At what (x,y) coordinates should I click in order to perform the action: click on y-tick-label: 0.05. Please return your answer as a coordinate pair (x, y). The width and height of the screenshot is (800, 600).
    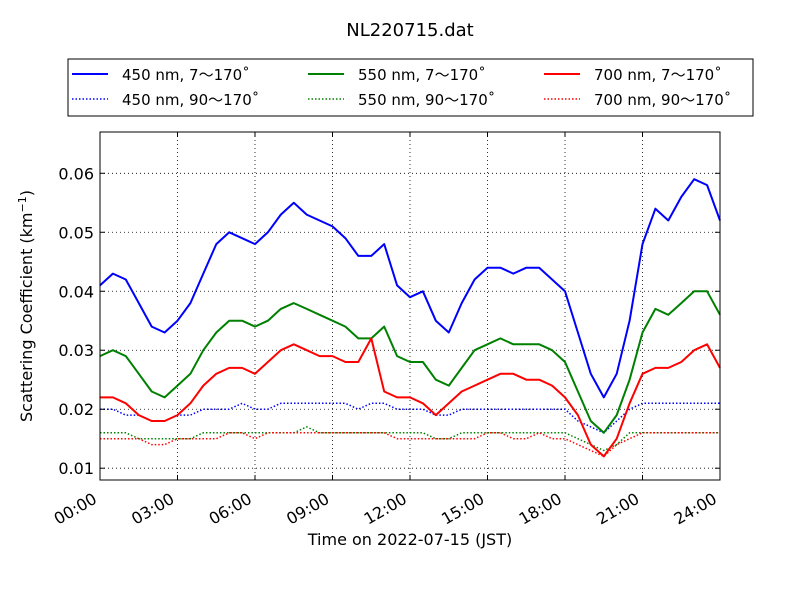
    Looking at the image, I should click on (76, 232).